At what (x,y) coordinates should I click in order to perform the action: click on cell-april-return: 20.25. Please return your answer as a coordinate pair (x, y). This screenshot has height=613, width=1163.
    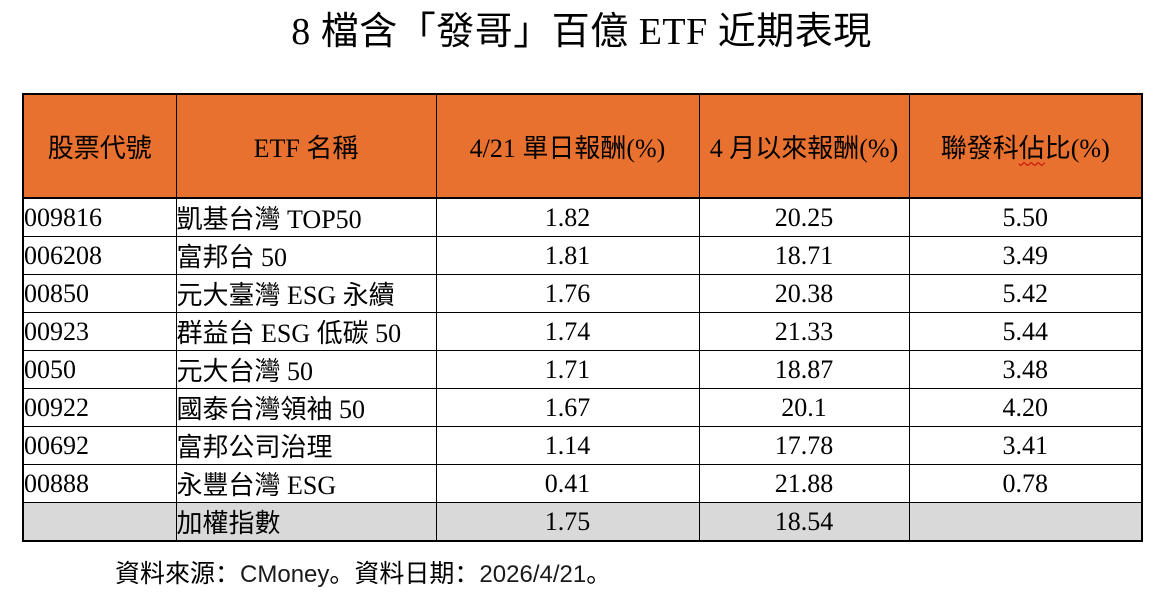
    Looking at the image, I should click on (804, 217).